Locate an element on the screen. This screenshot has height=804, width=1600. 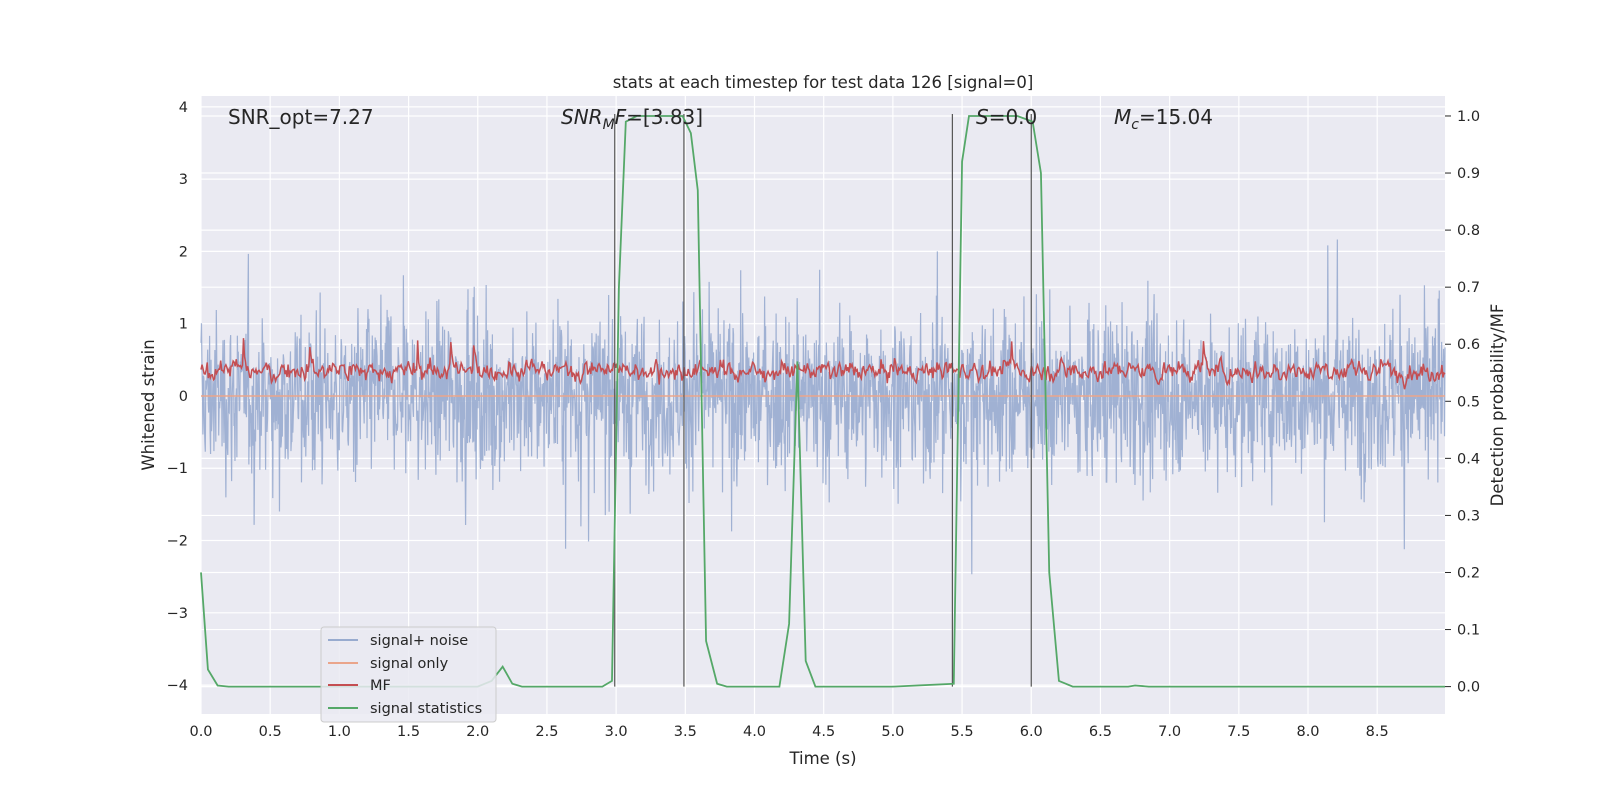
legend-label-signal-statistics: signal statistics is located at coordinates (426, 709).